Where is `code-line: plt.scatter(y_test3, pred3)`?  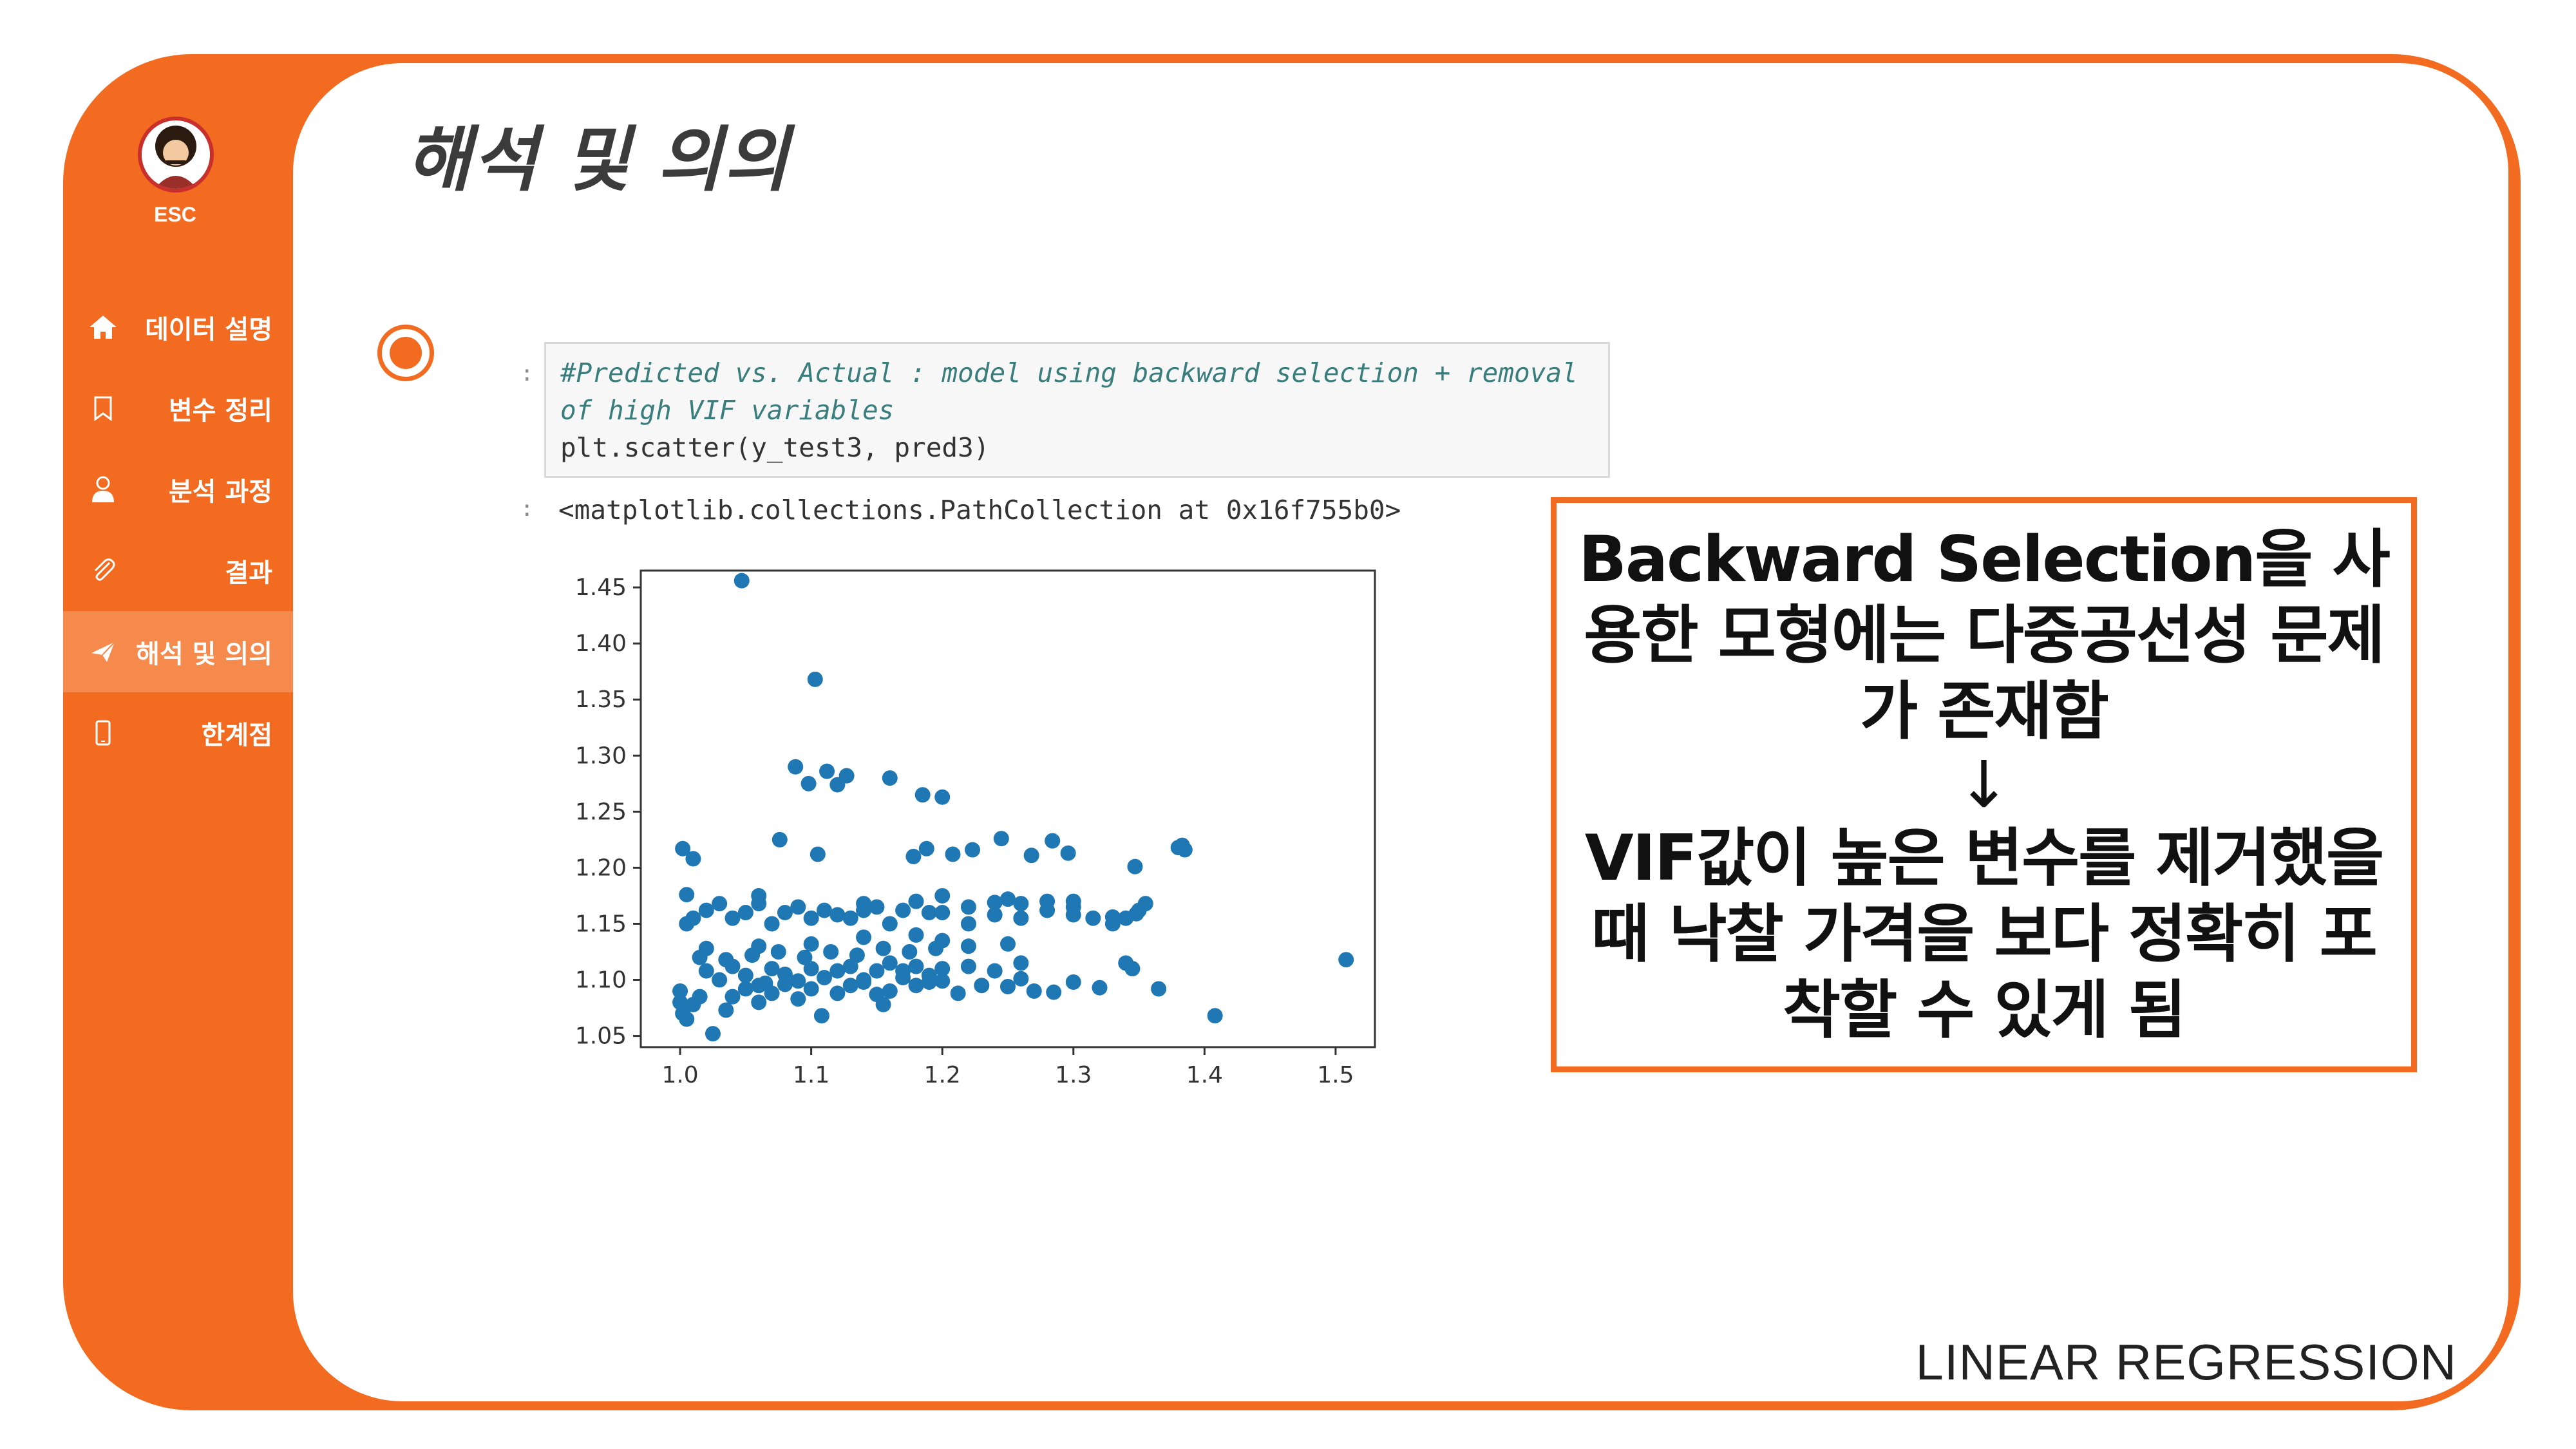 code-line: plt.scatter(y_test3, pred3) is located at coordinates (775, 447).